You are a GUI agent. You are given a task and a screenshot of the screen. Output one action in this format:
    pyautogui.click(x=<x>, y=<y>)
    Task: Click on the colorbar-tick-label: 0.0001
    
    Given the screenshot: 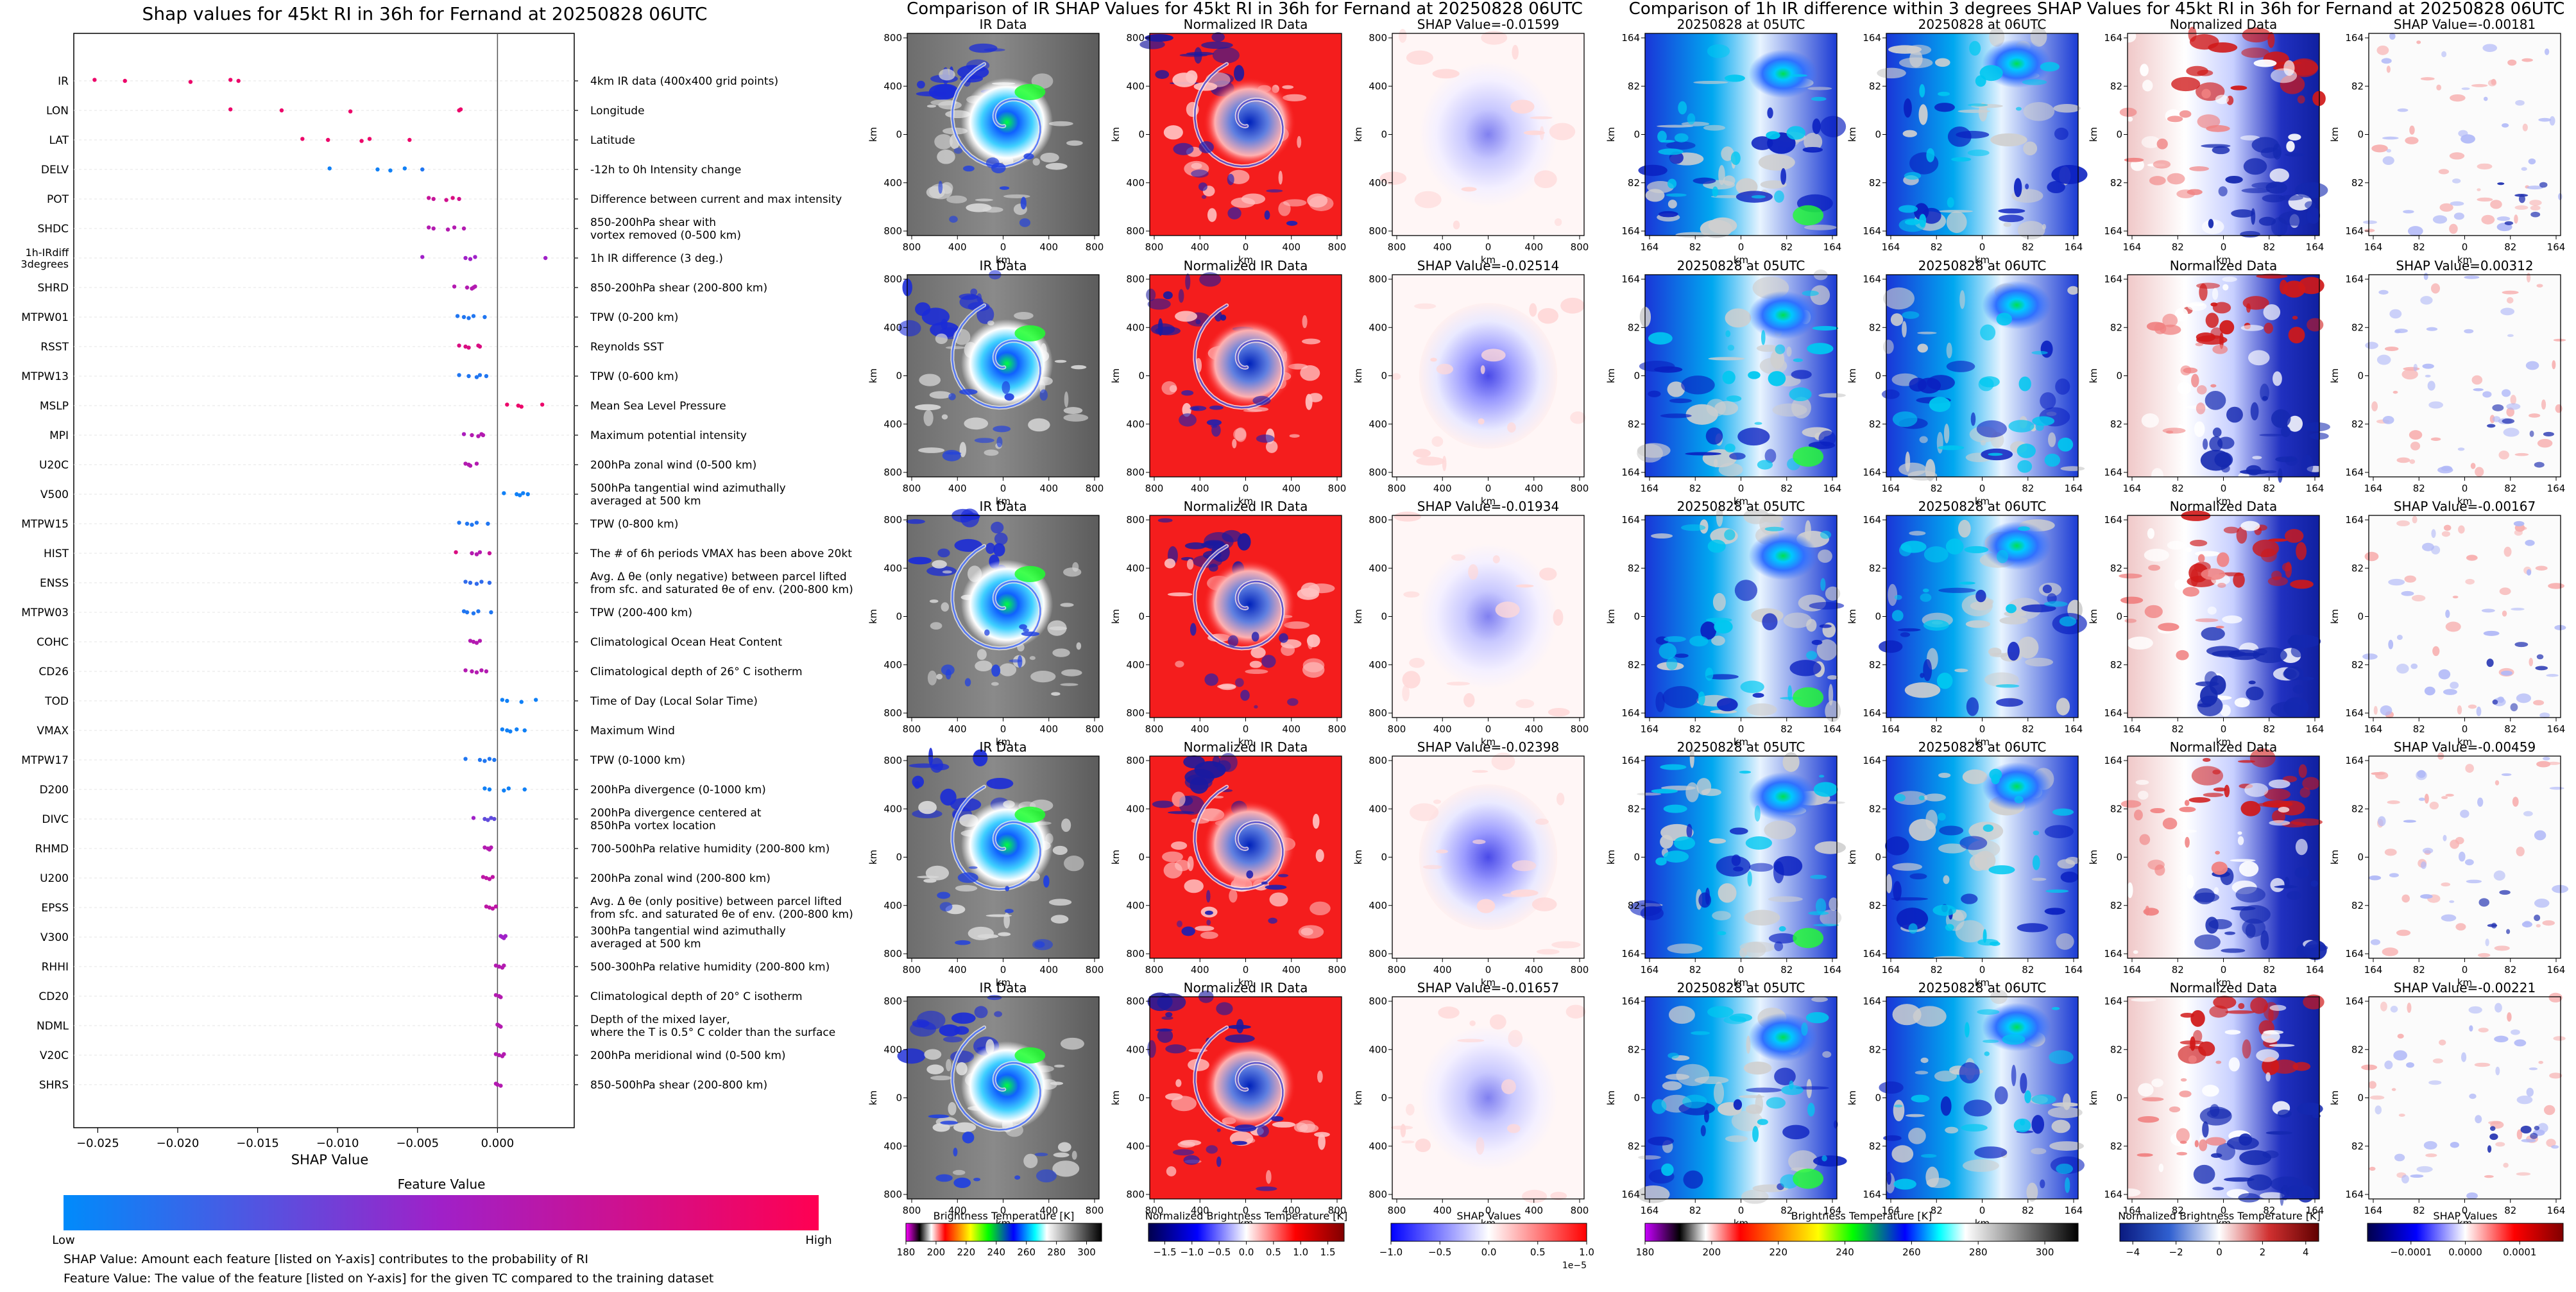 What is the action you would take?
    pyautogui.click(x=2520, y=1252)
    